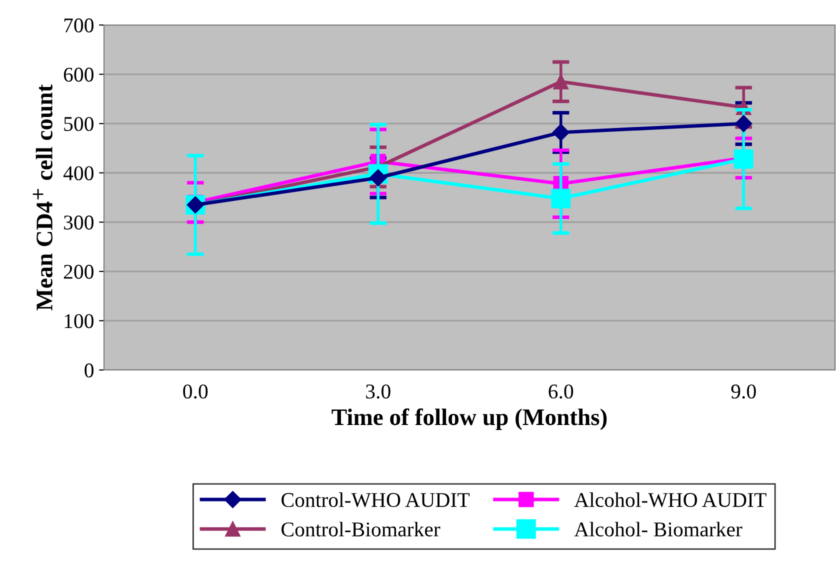 The width and height of the screenshot is (836, 564). I want to click on y-tick-label: 700, so click(79, 25).